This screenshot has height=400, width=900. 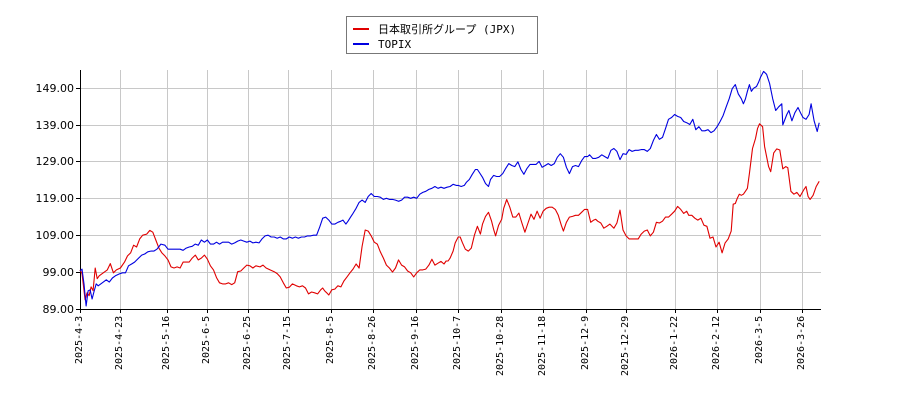 I want to click on y-tick-label: 109.00, so click(x=55, y=235).